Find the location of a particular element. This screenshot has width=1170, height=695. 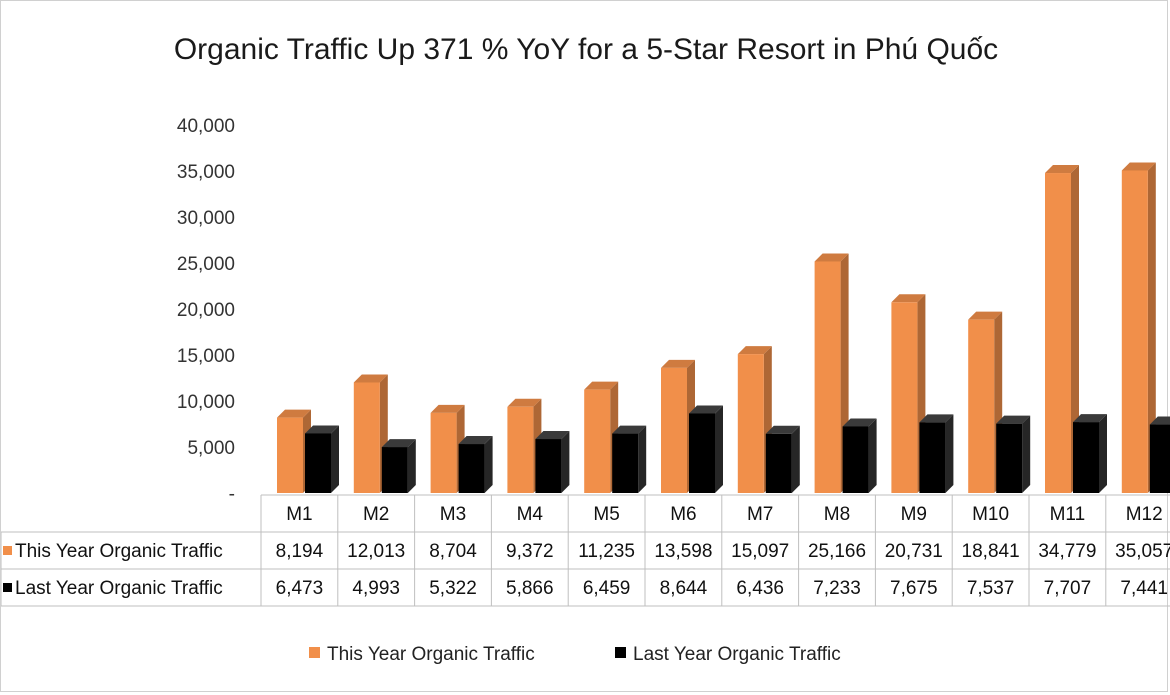

data-label: 6,459 is located at coordinates (607, 588).